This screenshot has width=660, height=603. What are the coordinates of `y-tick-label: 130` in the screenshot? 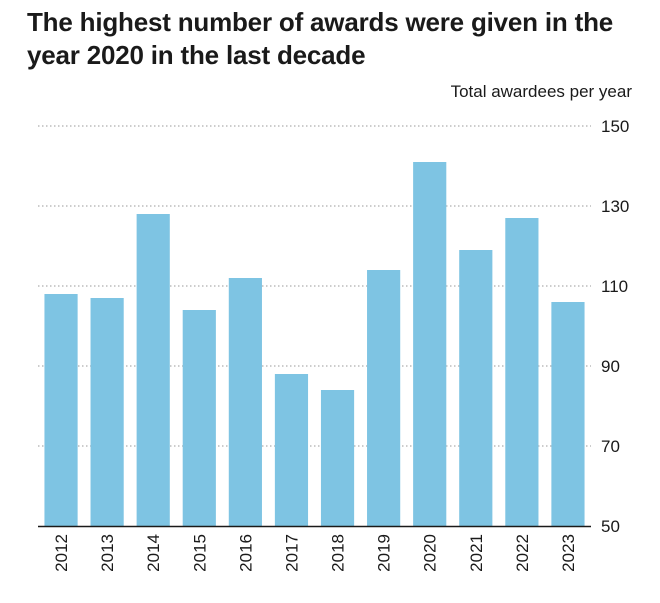 It's located at (615, 206).